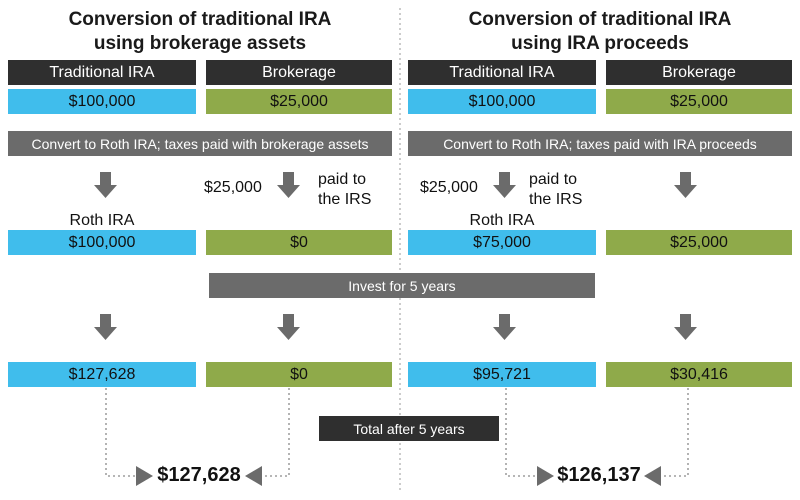  I want to click on left-paid-line1: paid to, so click(342, 179).